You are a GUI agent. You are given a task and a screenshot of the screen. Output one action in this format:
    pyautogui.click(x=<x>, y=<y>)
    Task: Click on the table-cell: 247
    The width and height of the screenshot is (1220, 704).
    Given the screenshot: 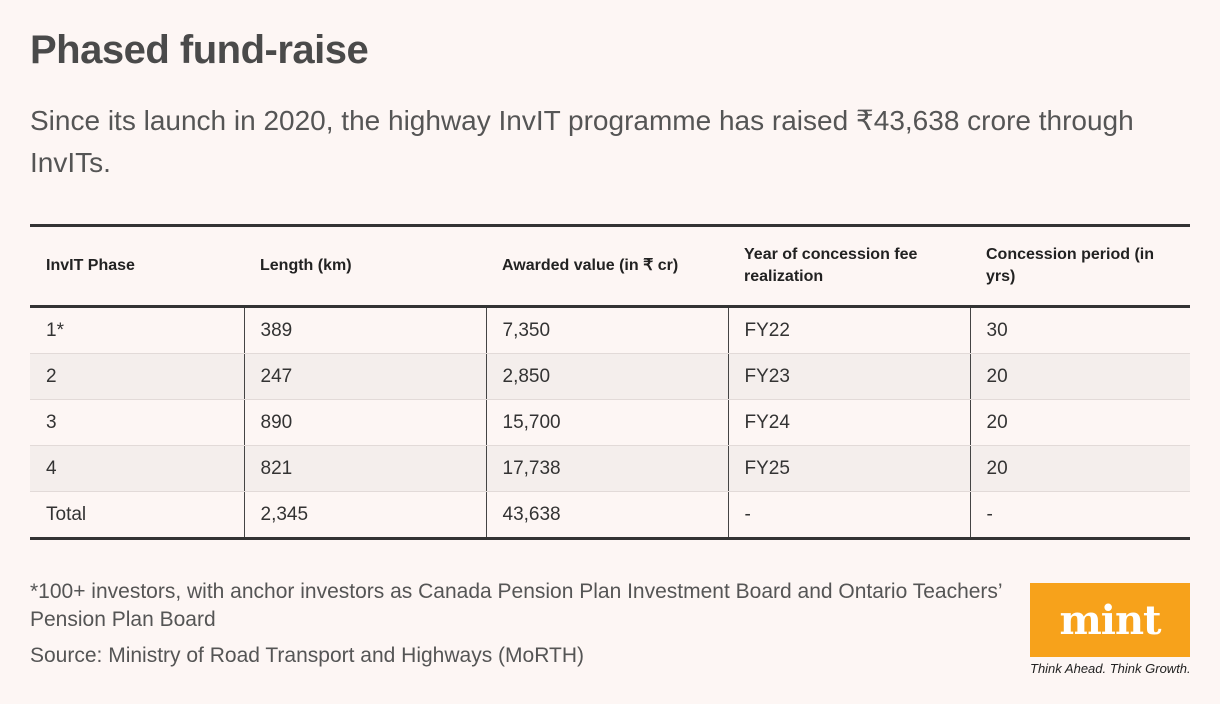 What is the action you would take?
    pyautogui.click(x=364, y=376)
    